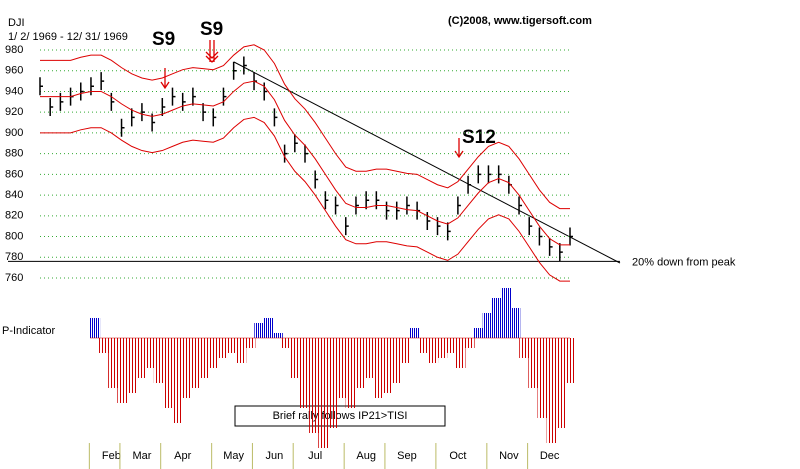 The height and width of the screenshot is (469, 800). What do you see at coordinates (509, 456) in the screenshot?
I see `x-tick-label: Nov` at bounding box center [509, 456].